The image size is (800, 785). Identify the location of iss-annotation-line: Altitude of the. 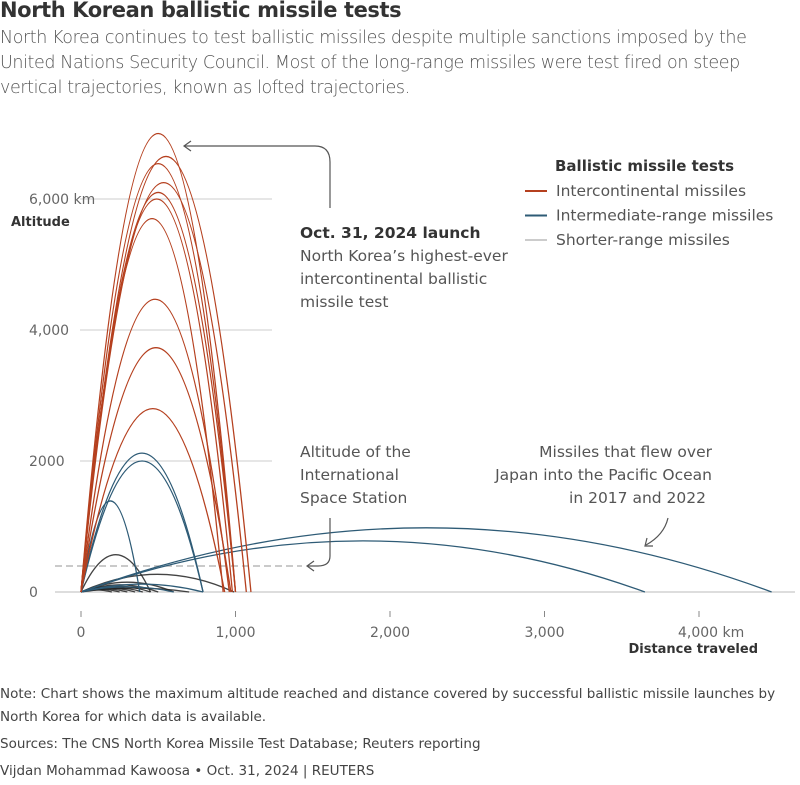
(355, 452).